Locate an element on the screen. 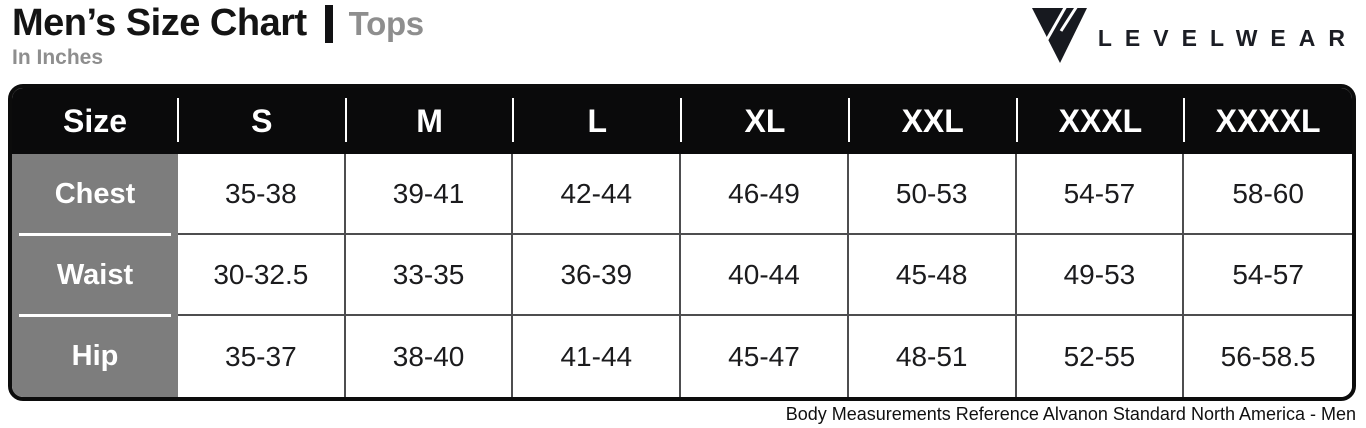  title-divider is located at coordinates (328, 24).